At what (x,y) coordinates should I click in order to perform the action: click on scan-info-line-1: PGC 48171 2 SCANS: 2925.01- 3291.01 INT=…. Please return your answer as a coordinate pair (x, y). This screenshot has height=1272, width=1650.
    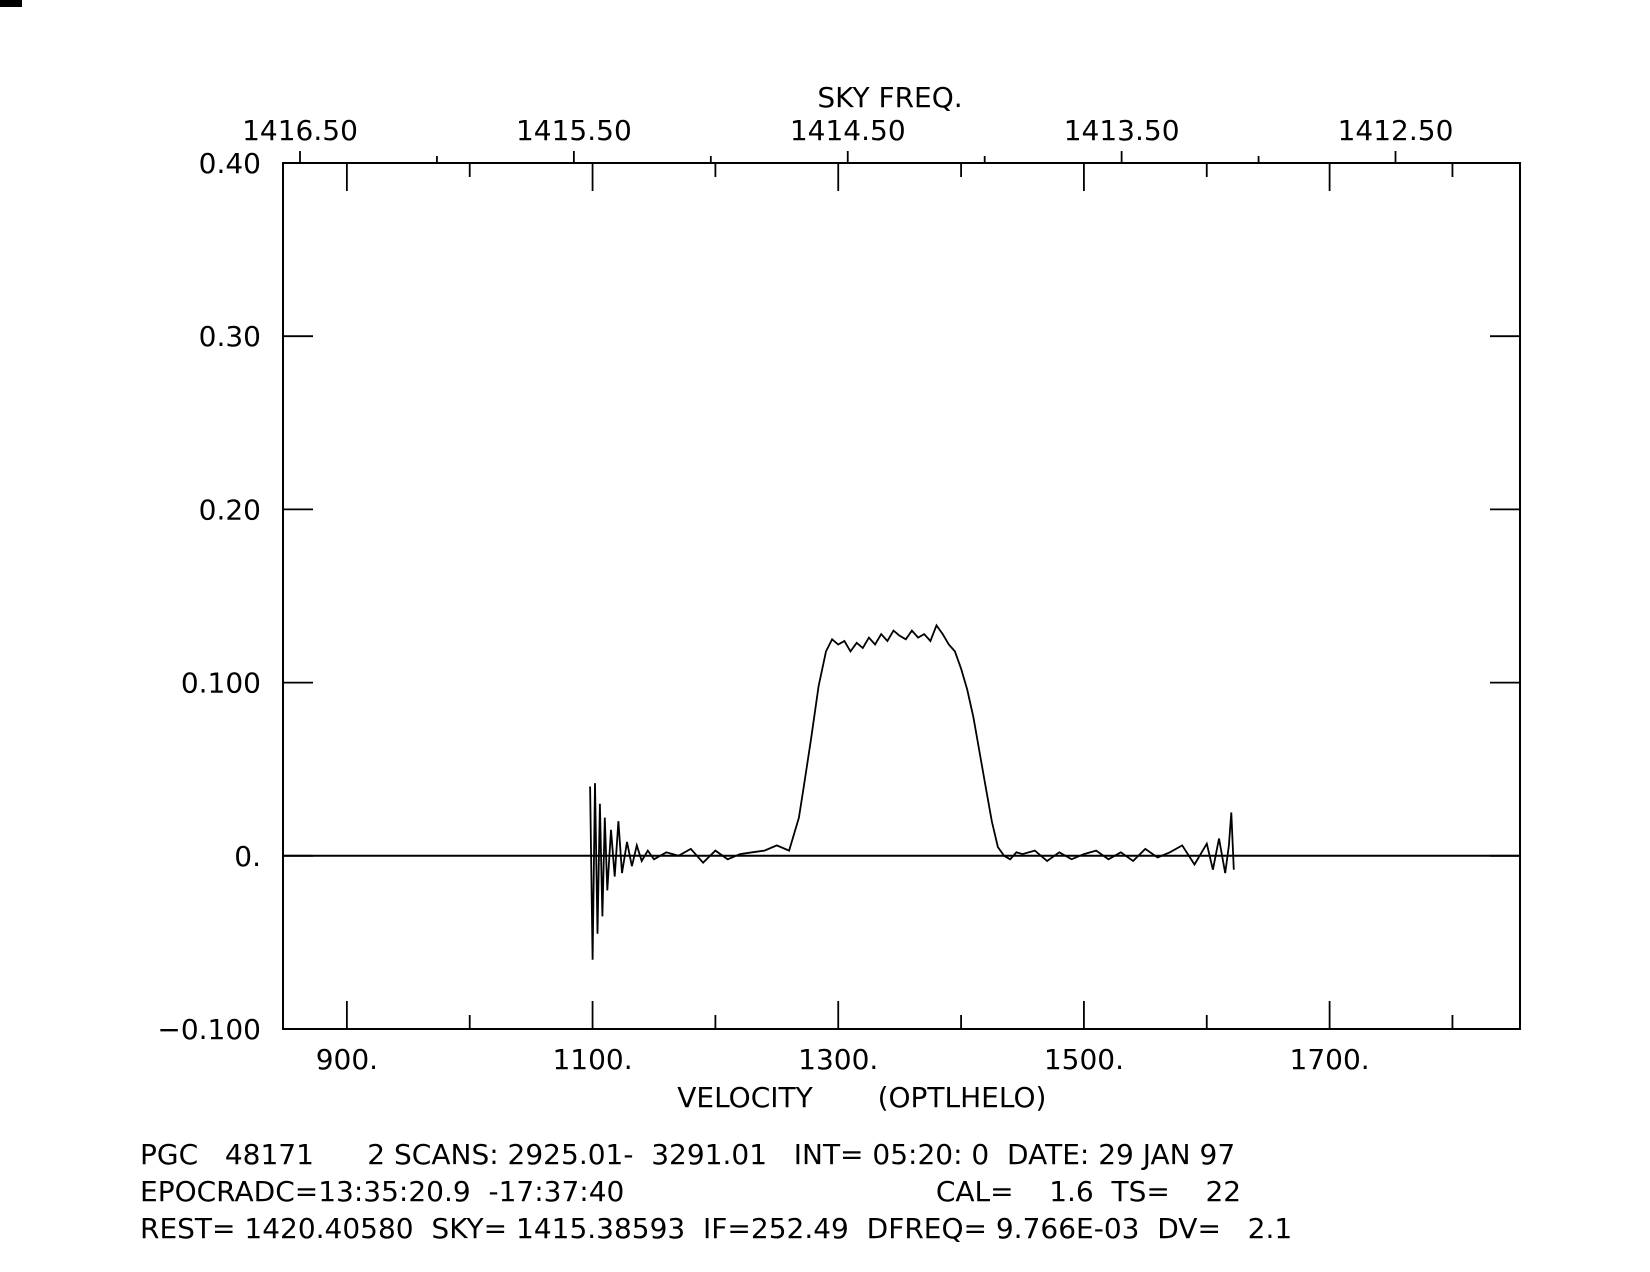
    Looking at the image, I should click on (688, 1154).